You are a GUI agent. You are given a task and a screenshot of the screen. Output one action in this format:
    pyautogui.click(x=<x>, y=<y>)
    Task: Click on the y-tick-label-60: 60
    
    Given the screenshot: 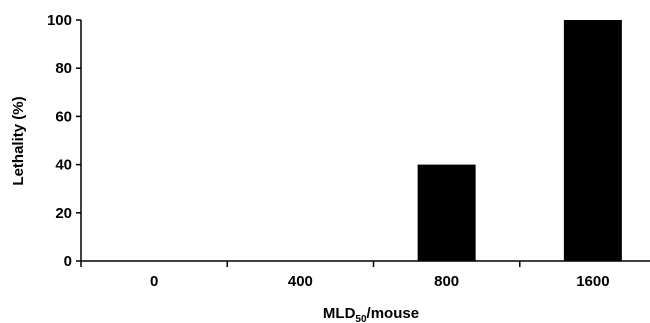 What is the action you would take?
    pyautogui.click(x=63, y=116)
    